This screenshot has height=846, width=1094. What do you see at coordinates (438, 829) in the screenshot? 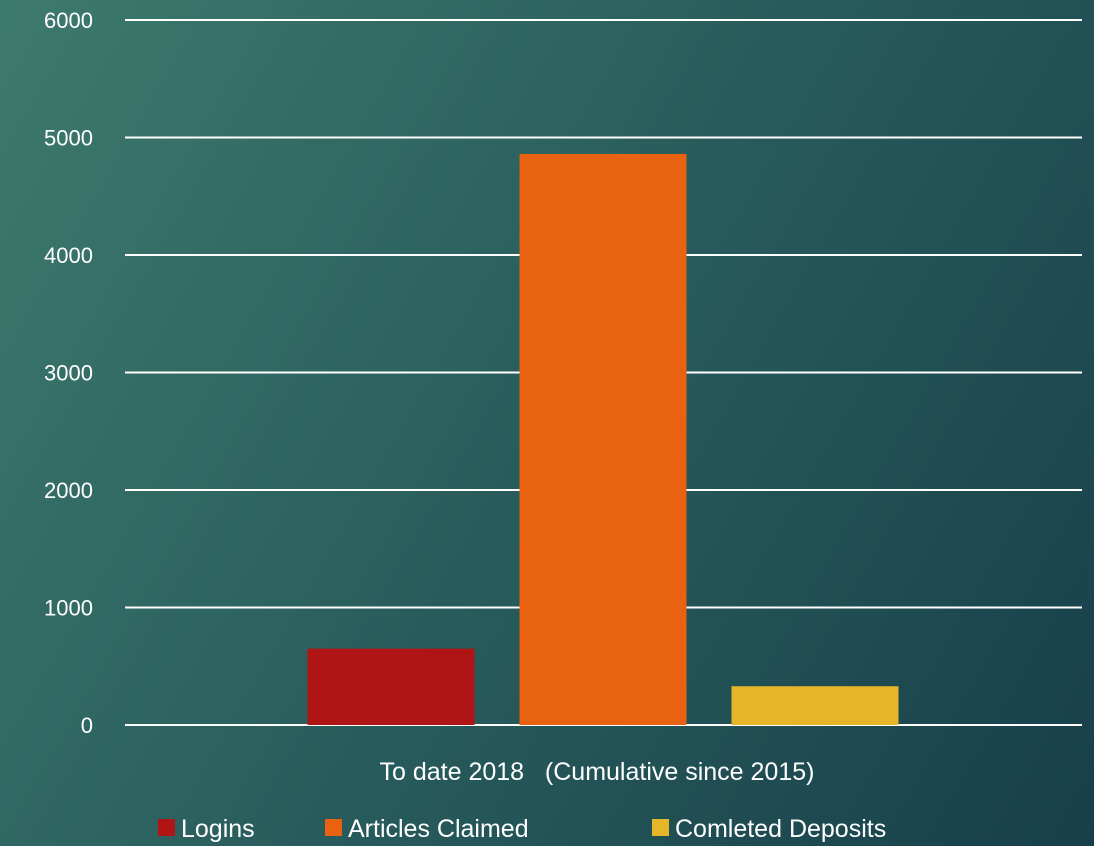
I see `legend-label: Articles Claimed` at bounding box center [438, 829].